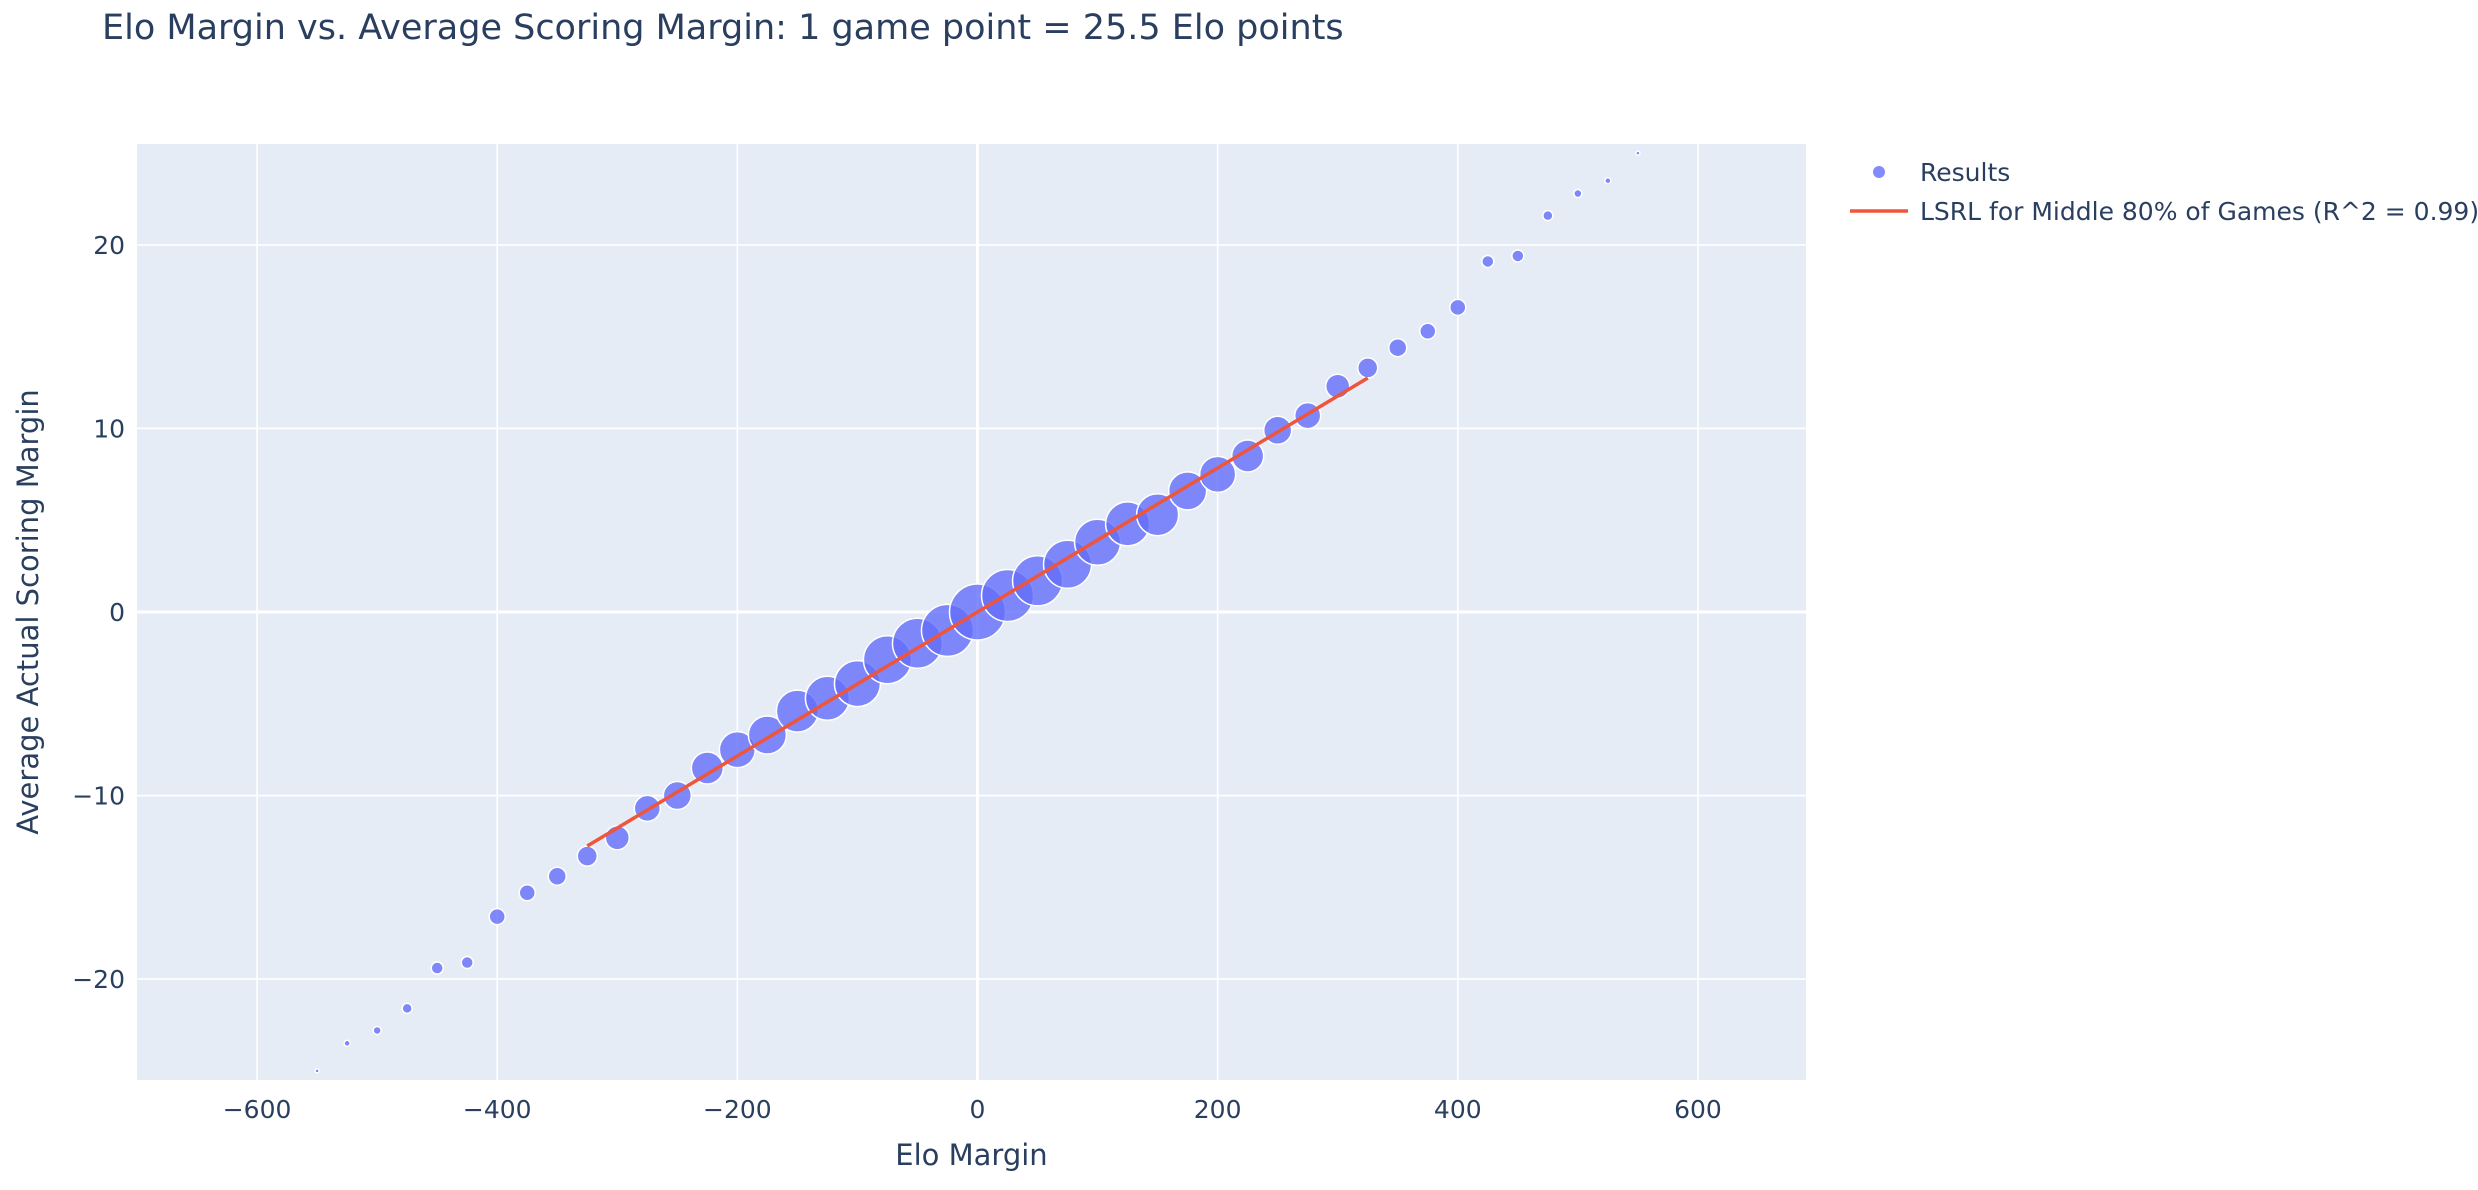 This screenshot has height=1190, width=2478. Describe the element at coordinates (497, 1109) in the screenshot. I see `x-tick-label: −400` at that location.